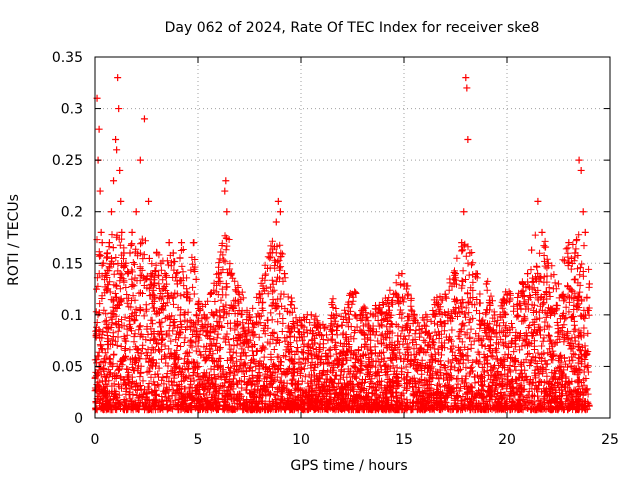 Image resolution: width=640 pixels, height=480 pixels. Describe the element at coordinates (507, 440) in the screenshot. I see `x-tick-label: 20` at that location.